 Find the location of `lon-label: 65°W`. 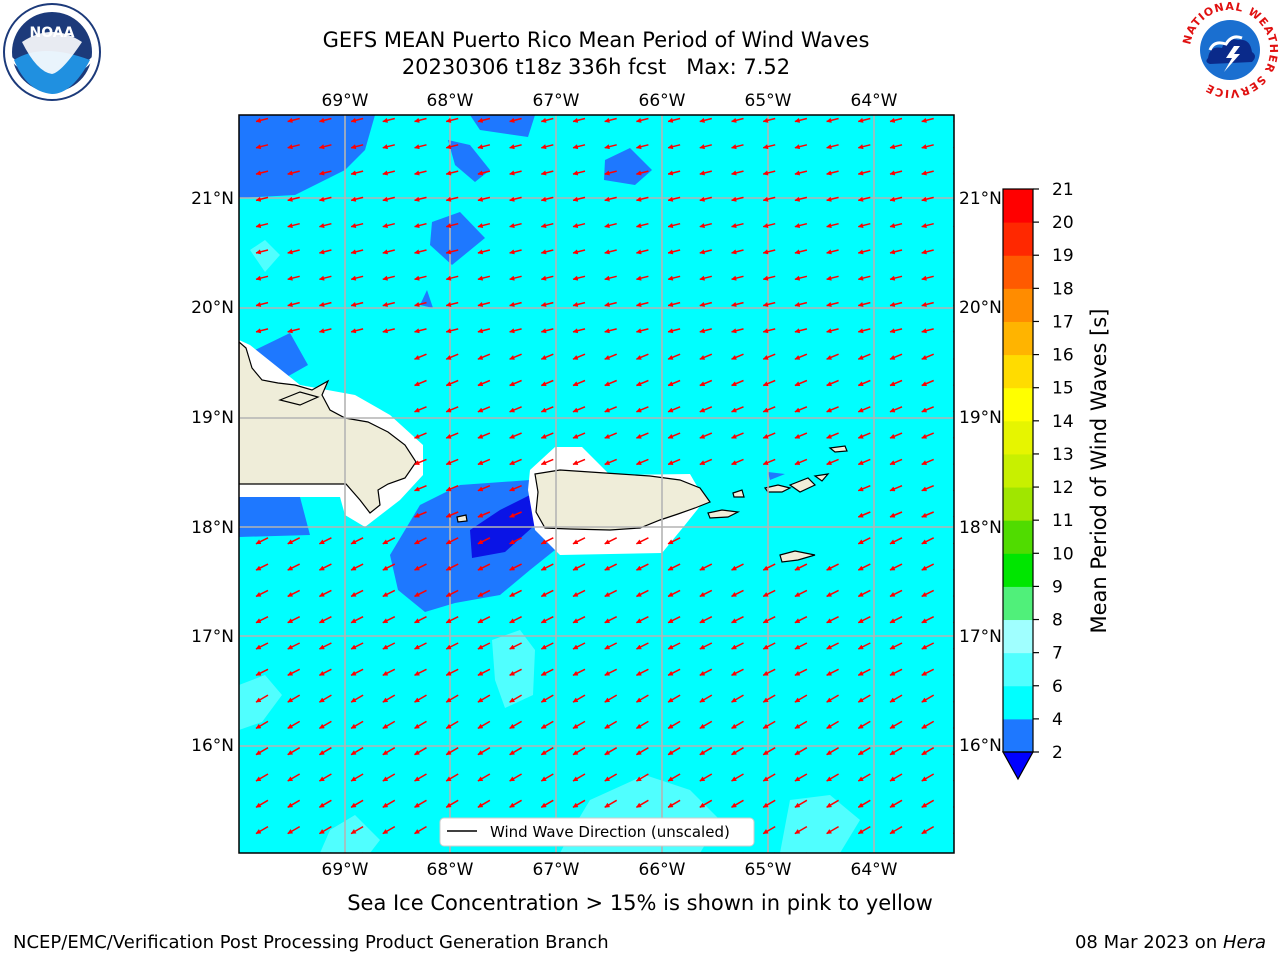

lon-label: 65°W is located at coordinates (768, 870).